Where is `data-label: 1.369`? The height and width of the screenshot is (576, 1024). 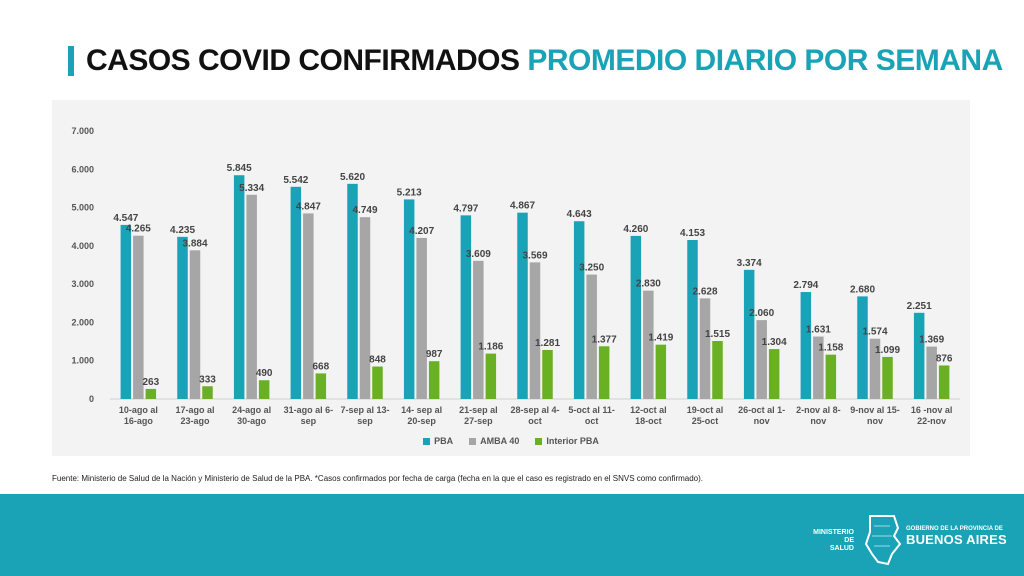
data-label: 1.369 is located at coordinates (931, 340).